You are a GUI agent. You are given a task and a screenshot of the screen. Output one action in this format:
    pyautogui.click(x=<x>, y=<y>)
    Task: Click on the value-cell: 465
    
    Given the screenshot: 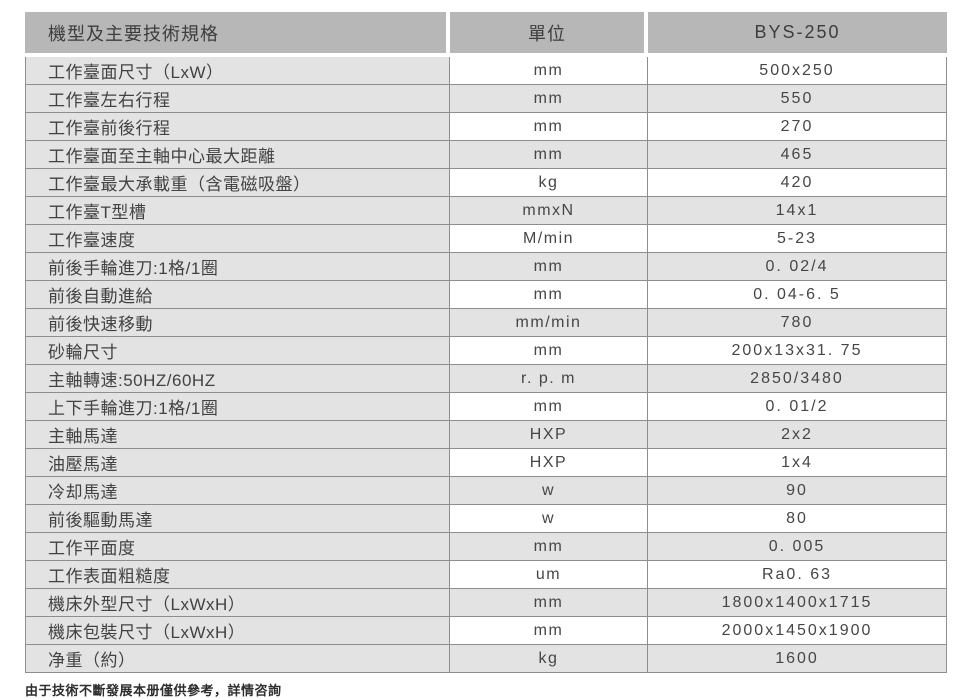 What is the action you would take?
    pyautogui.click(x=797, y=155)
    